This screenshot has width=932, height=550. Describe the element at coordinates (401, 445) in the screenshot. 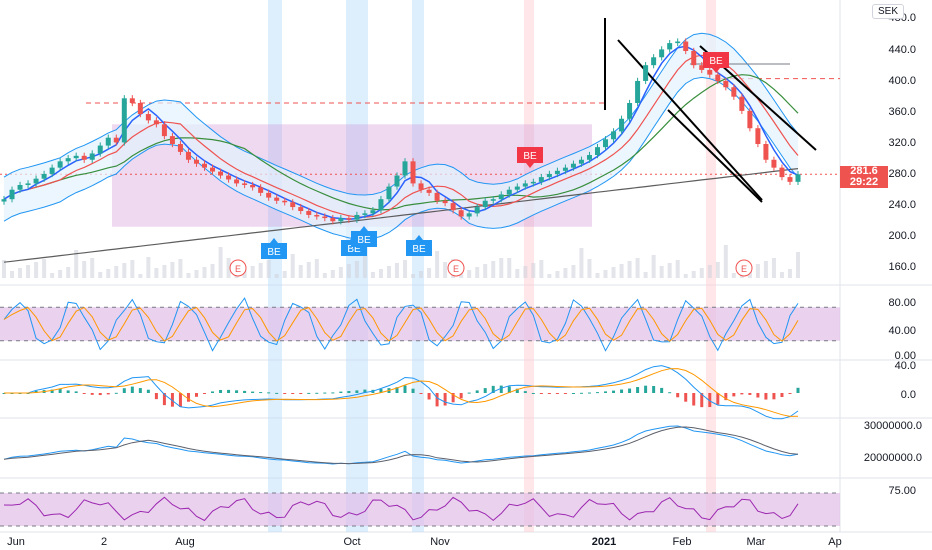

I see `obv-line` at that location.